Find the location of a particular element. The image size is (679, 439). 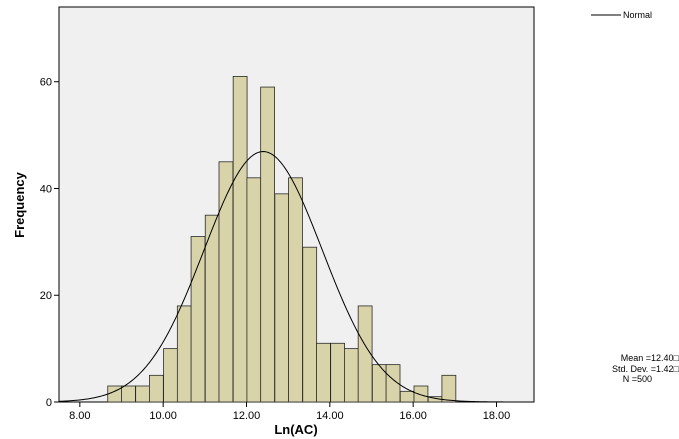

x-tick-label: 8.00 is located at coordinates (79, 416).